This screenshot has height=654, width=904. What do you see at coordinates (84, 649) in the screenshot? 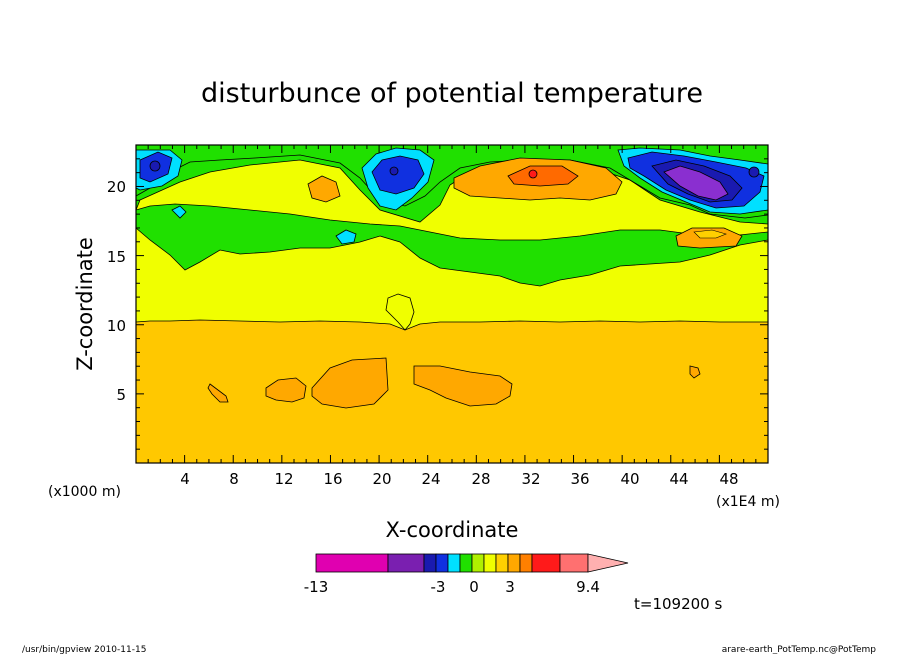
I see `footer-left: /usr/bin/gpview 2010-11-15` at bounding box center [84, 649].